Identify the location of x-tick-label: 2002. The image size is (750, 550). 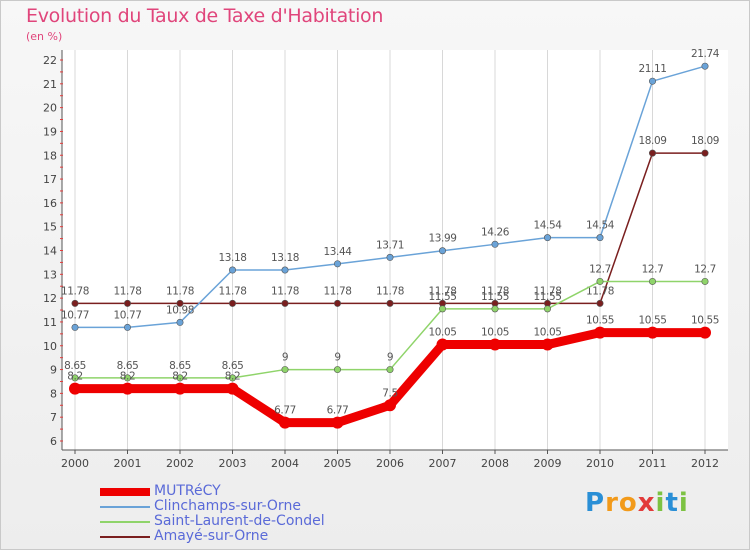
(180, 463).